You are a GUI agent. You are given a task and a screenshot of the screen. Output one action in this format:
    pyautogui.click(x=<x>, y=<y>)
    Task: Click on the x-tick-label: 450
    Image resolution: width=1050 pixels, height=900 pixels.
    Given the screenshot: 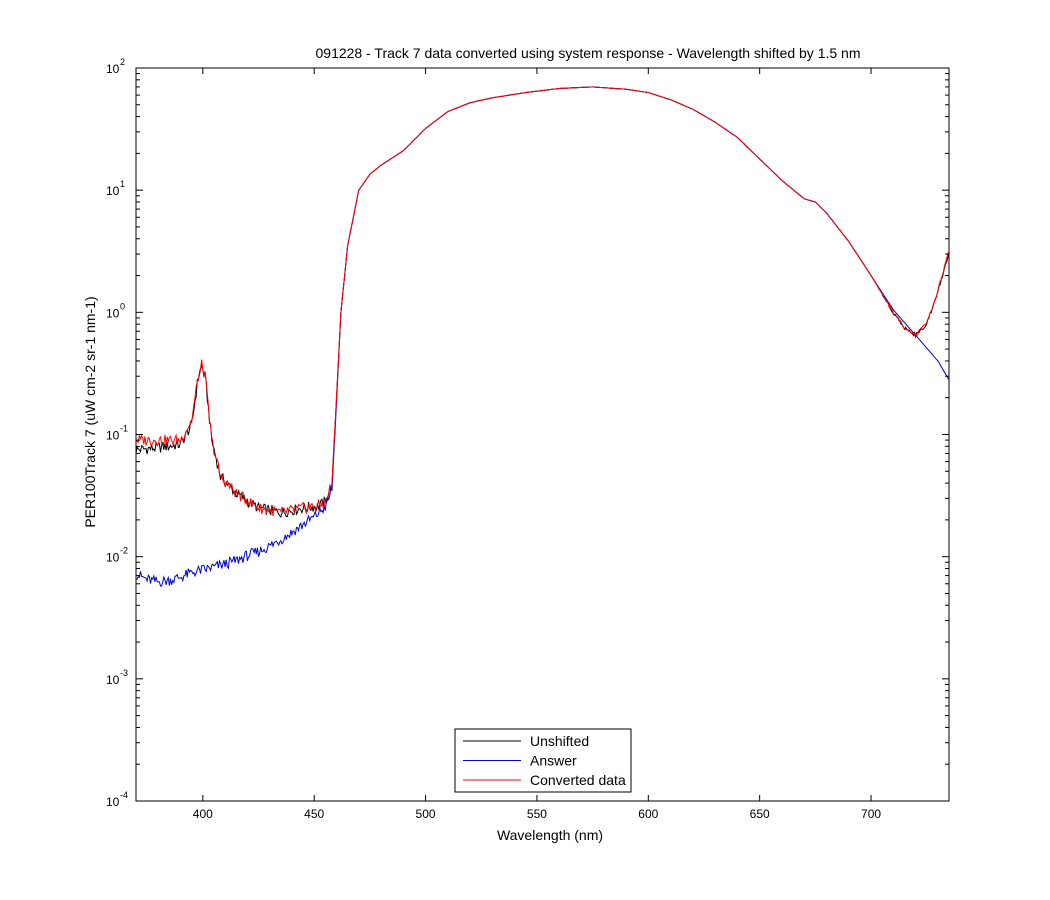 What is the action you would take?
    pyautogui.click(x=314, y=814)
    